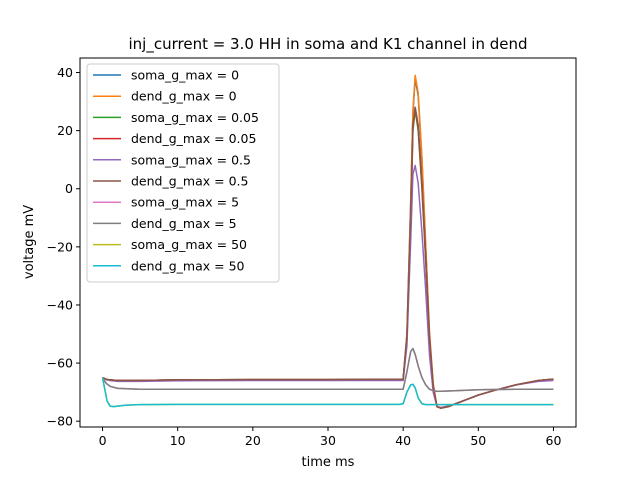 The width and height of the screenshot is (640, 478). What do you see at coordinates (65, 130) in the screenshot?
I see `y-tick-label: 20` at bounding box center [65, 130].